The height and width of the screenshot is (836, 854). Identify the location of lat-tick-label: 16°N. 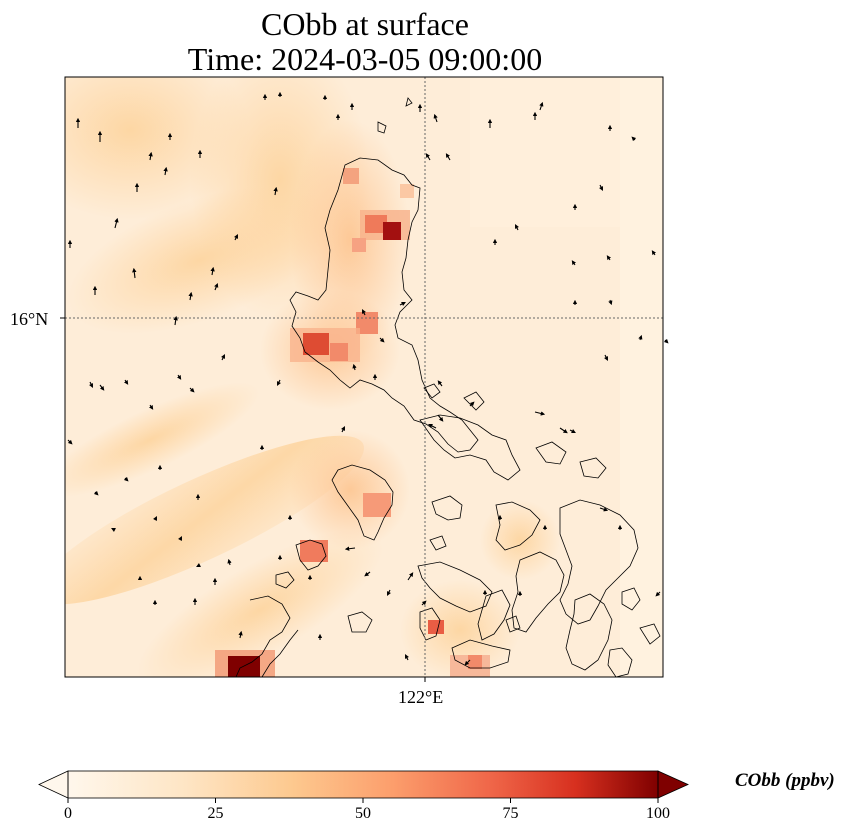
(29, 319).